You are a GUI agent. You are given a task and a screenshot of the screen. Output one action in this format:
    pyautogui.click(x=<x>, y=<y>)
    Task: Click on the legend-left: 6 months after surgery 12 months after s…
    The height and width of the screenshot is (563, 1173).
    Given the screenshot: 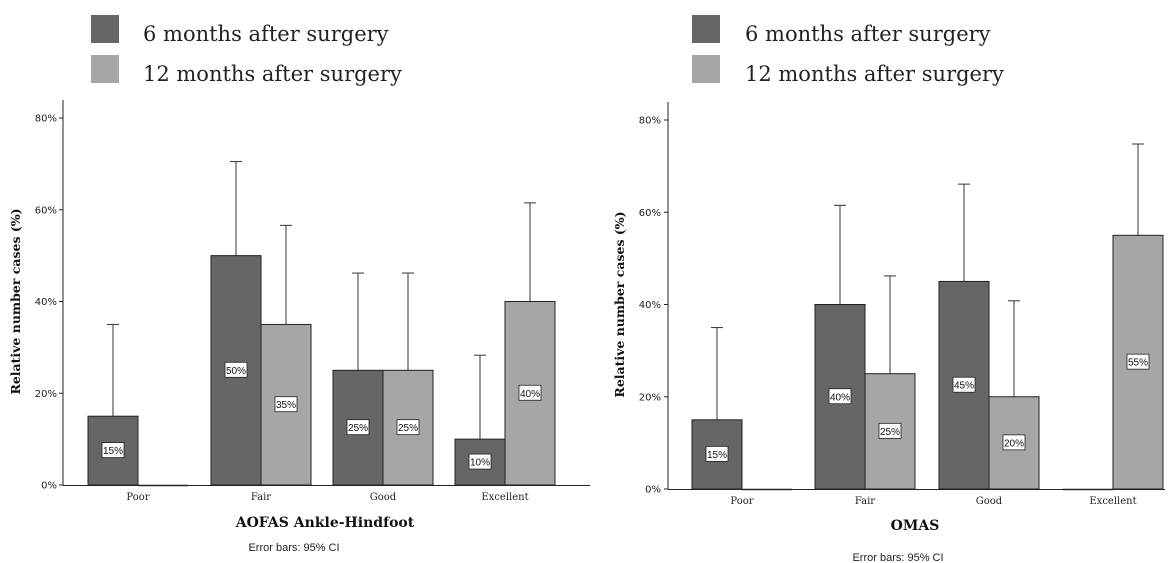 What is the action you would take?
    pyautogui.click(x=246, y=50)
    